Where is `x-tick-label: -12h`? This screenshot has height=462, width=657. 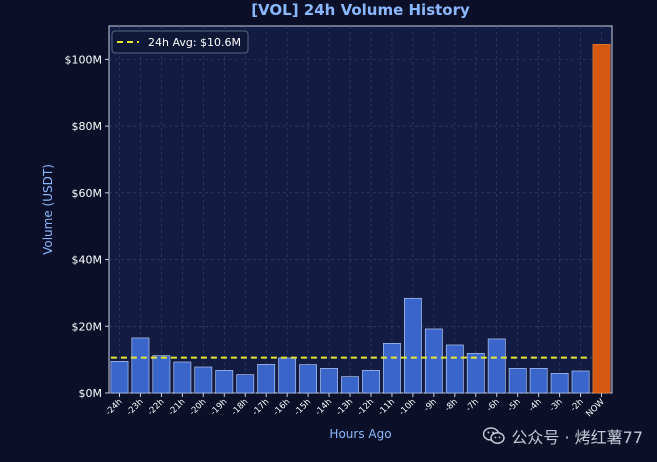 x-tick-label: -12h is located at coordinates (365, 407).